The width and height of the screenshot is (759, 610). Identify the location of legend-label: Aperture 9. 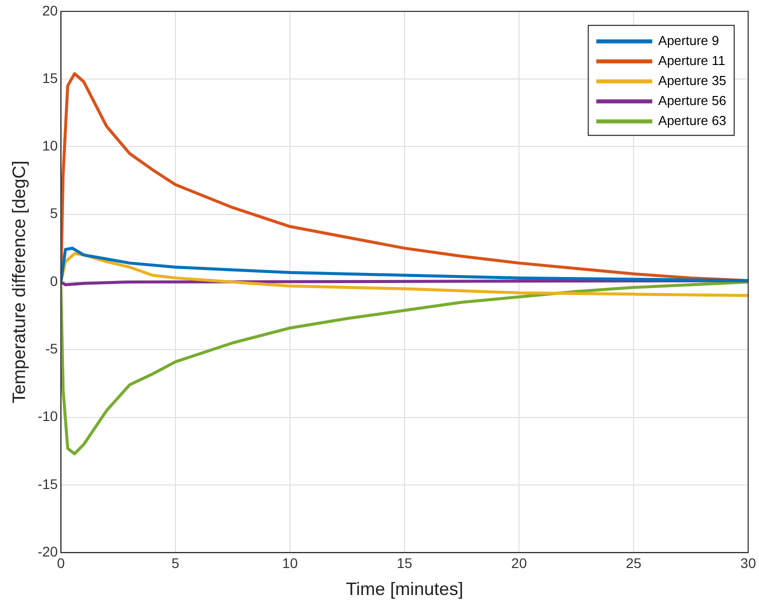
(688, 40).